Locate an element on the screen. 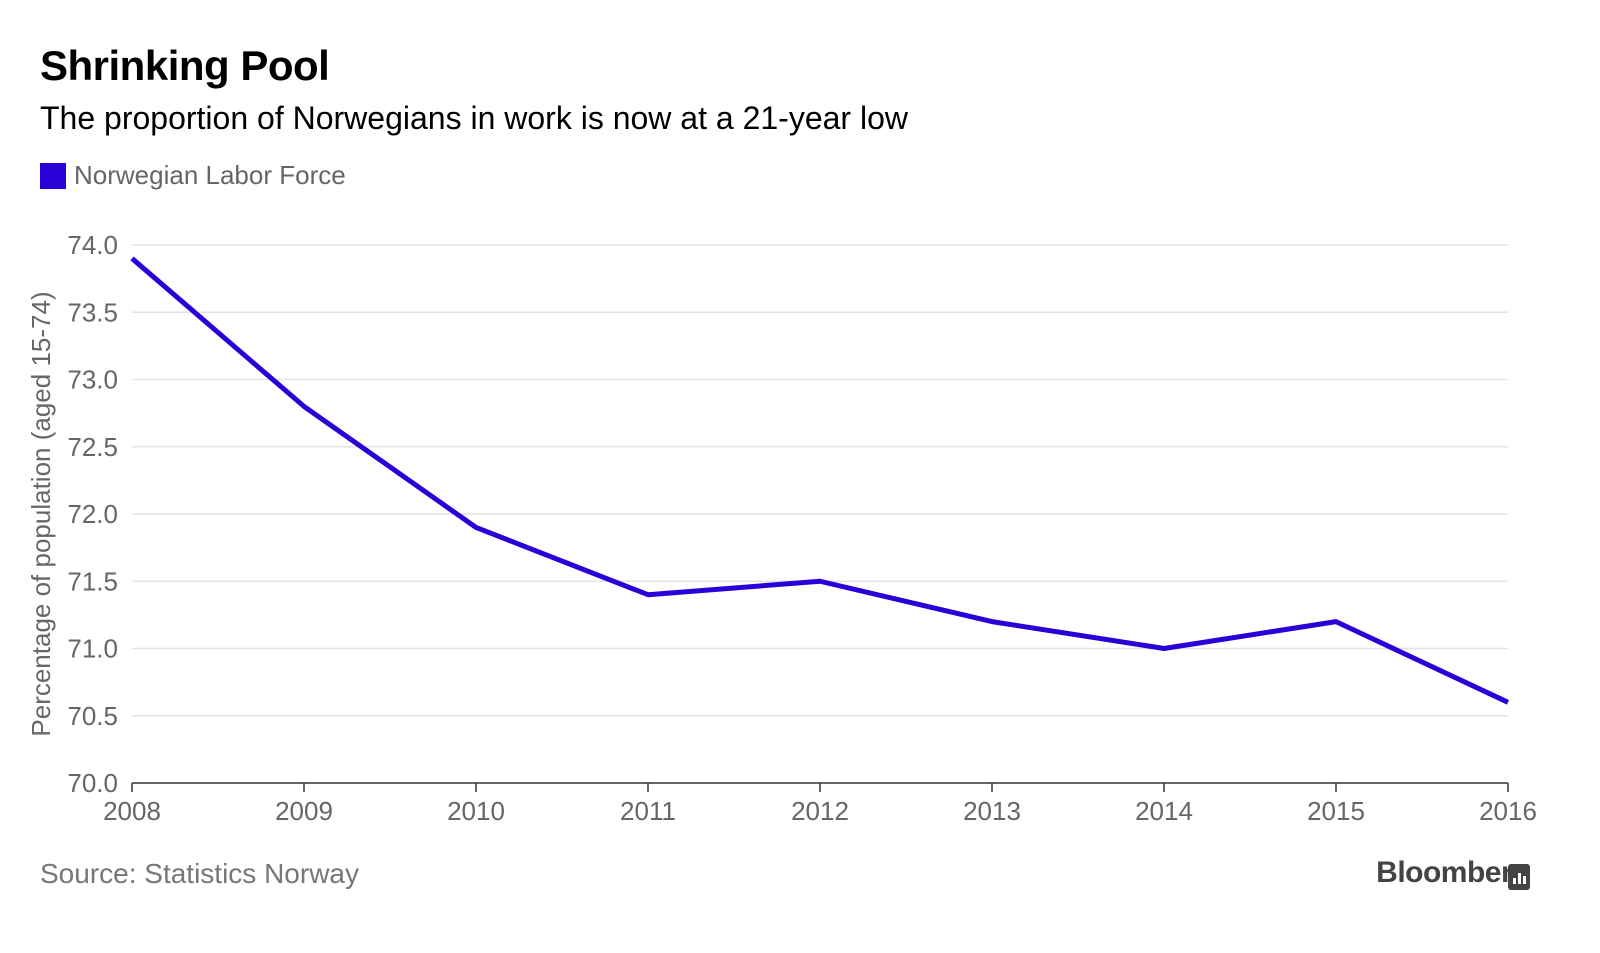 The image size is (1600, 953). x-tick-label: 2008 is located at coordinates (132, 811).